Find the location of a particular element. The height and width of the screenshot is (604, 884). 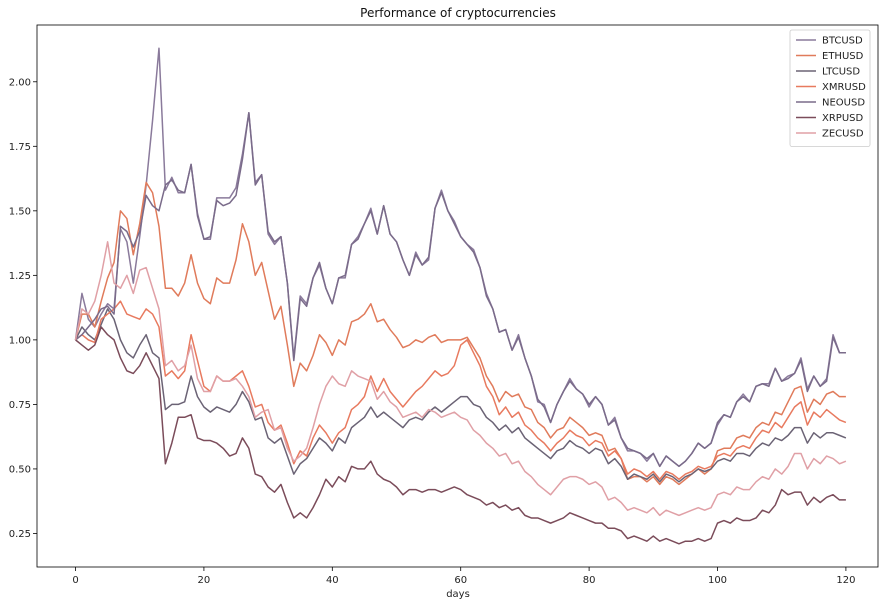

y-tick-label: 1.00 is located at coordinates (20, 340).